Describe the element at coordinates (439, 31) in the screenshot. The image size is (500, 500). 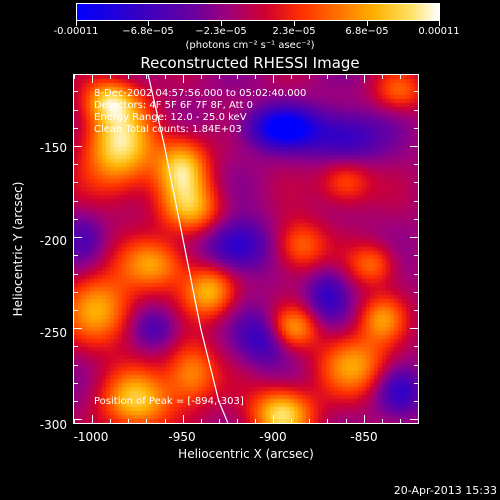
I see `colorbar-label: 0.00011` at that location.